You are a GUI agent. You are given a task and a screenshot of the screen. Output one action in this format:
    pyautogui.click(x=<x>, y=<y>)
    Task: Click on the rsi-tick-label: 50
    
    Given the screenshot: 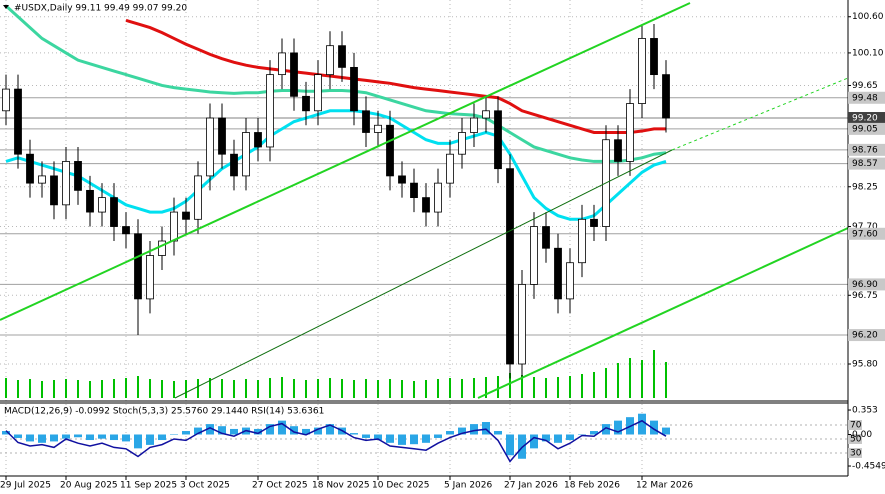 What is the action you would take?
    pyautogui.click(x=856, y=440)
    